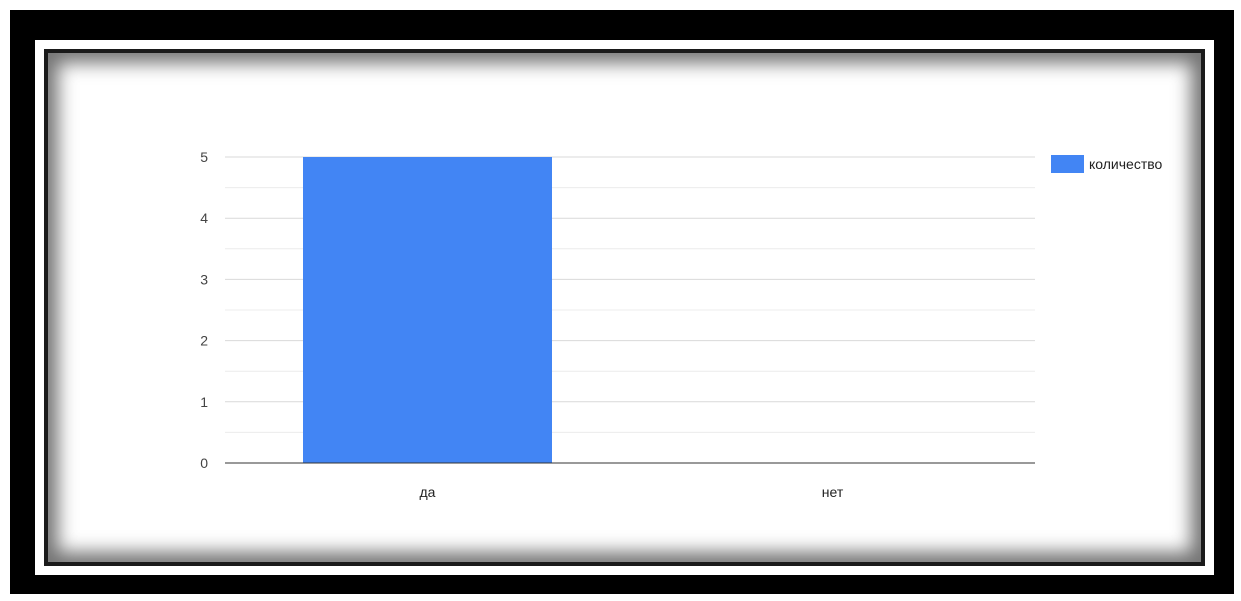 The image size is (1241, 601). I want to click on legend-swatch, so click(1067, 164).